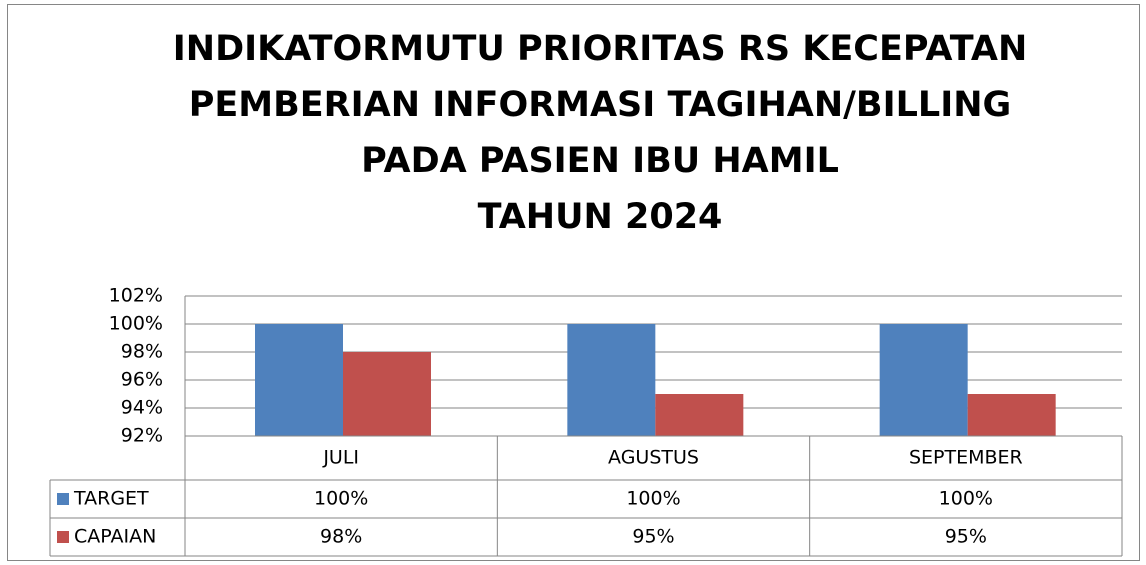 Image resolution: width=1146 pixels, height=565 pixels. I want to click on chart-title: PEMBERIAN INFORMASI TAGIHAN/BILLING, so click(600, 105).